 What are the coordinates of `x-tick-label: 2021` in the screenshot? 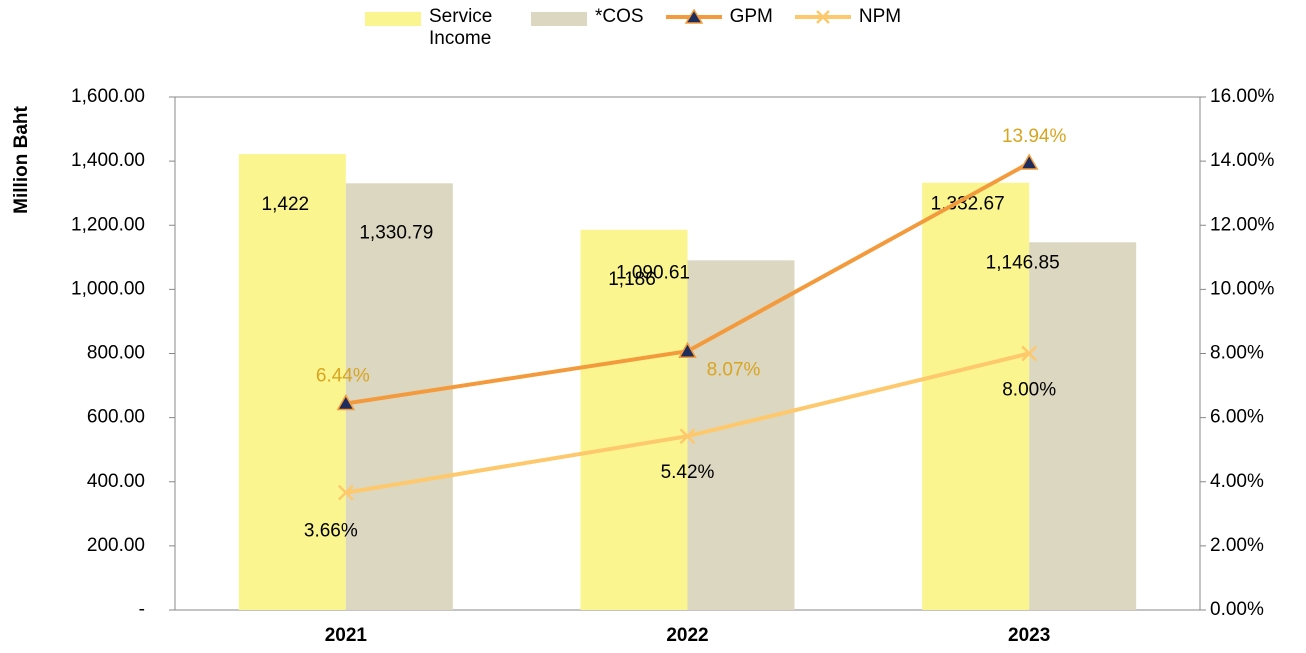 It's located at (346, 635).